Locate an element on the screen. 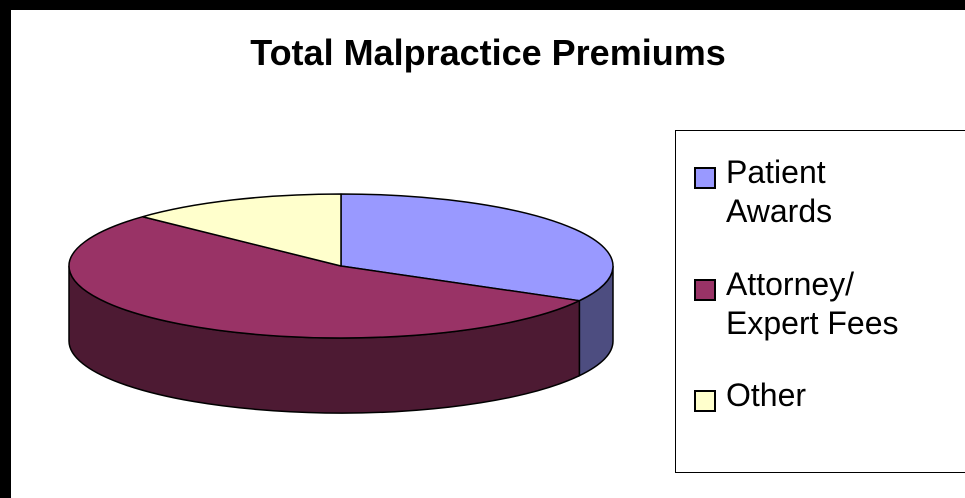  legend-item-patient-awards: Patient Awards is located at coordinates (763, 192).